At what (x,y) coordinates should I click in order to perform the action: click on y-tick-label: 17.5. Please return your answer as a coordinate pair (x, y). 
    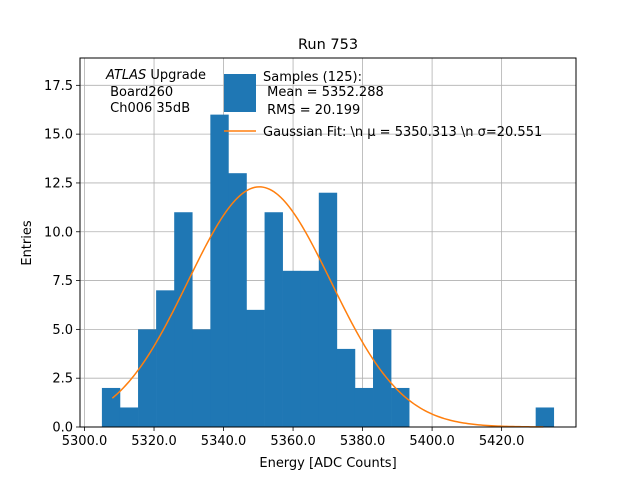
    Looking at the image, I should click on (58, 86).